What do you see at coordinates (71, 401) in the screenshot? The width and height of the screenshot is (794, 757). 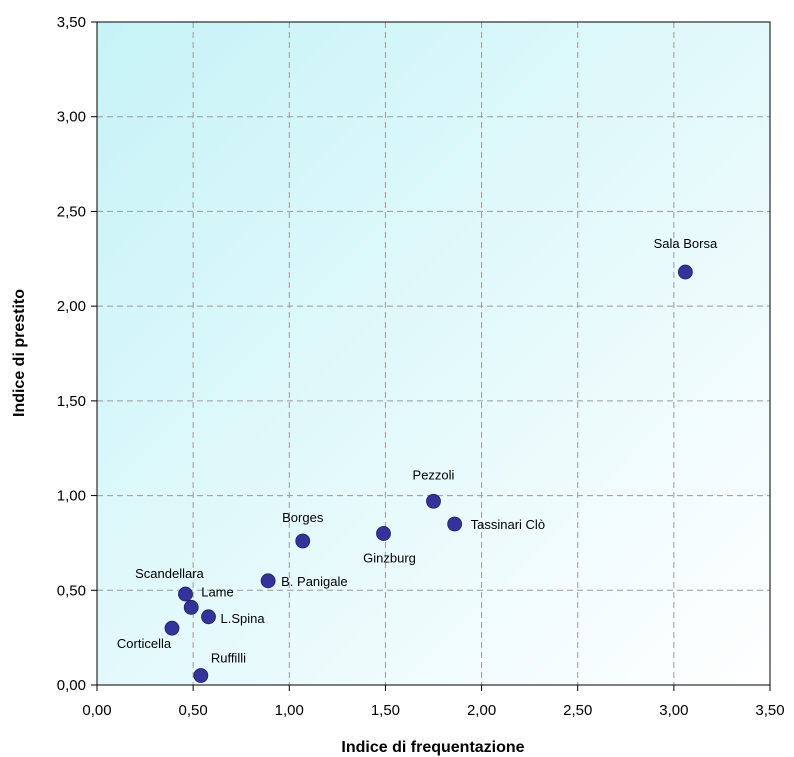 I see `y-tick-label: 1,50` at bounding box center [71, 401].